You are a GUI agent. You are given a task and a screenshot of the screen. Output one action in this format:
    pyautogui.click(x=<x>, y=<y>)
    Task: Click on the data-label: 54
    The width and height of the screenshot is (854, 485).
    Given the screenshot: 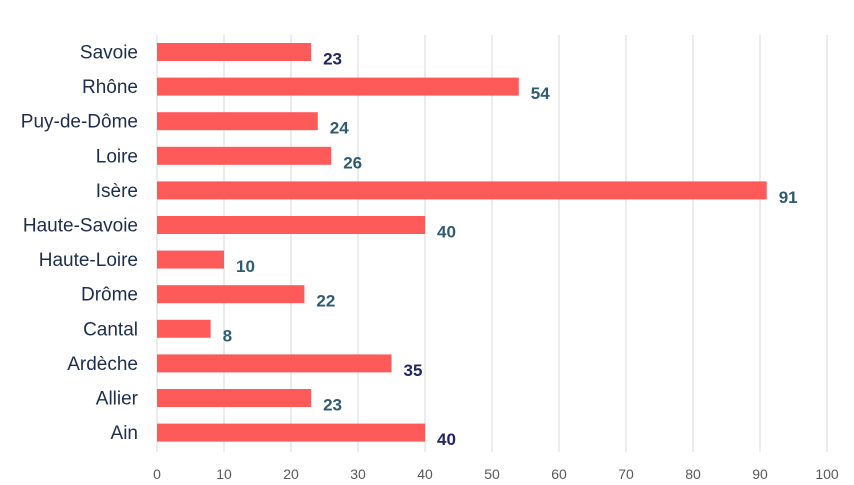 What is the action you would take?
    pyautogui.click(x=540, y=93)
    